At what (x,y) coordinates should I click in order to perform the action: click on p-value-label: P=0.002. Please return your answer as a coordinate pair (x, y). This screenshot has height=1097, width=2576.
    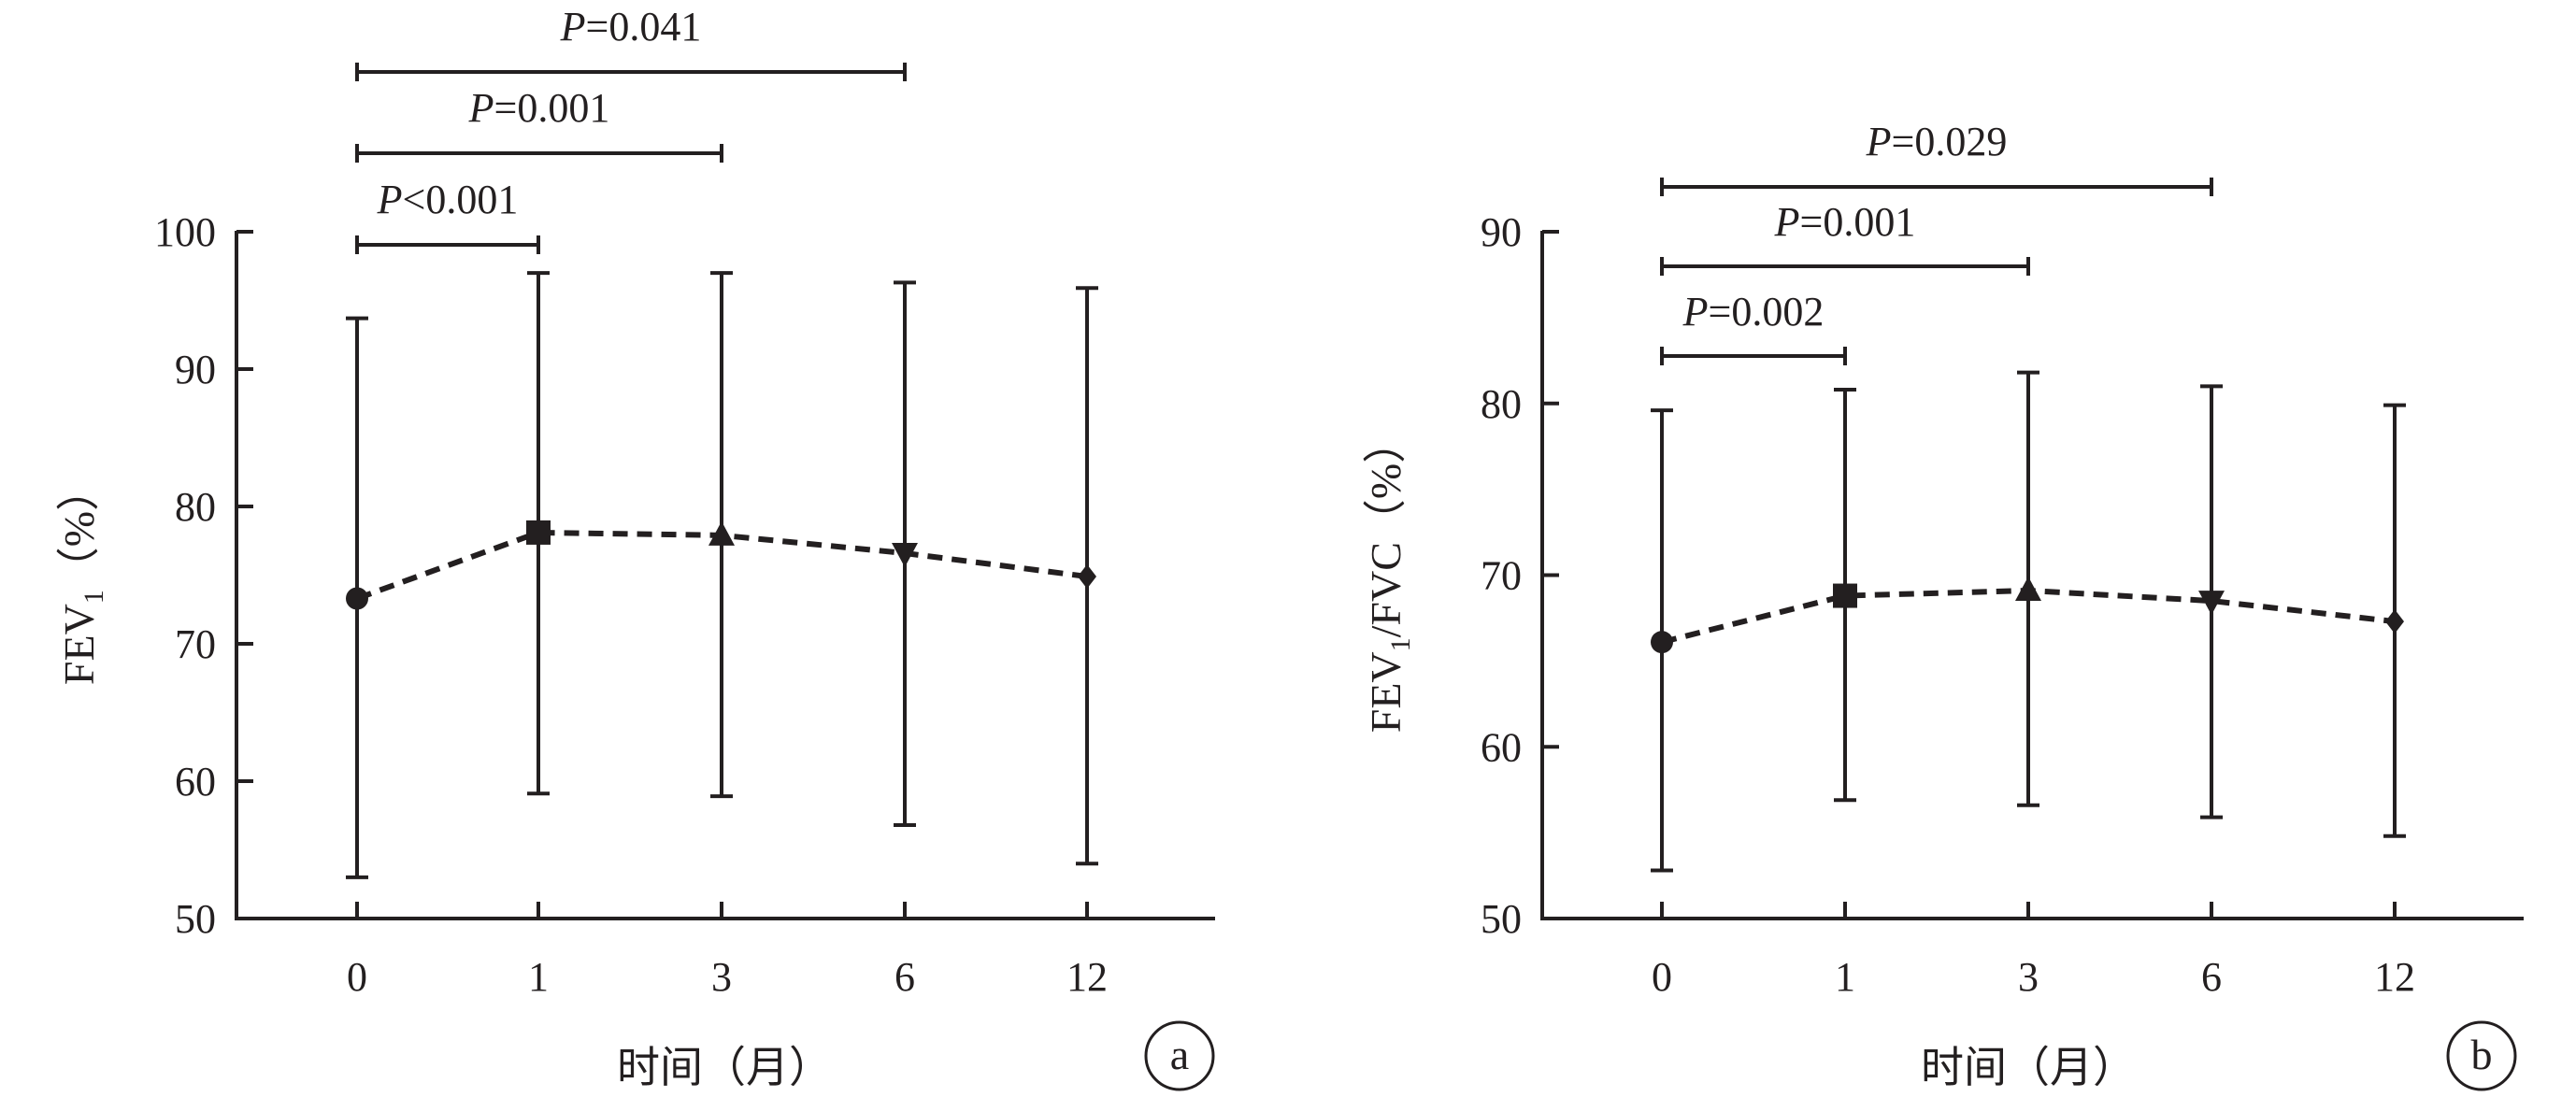
    Looking at the image, I should click on (1753, 312).